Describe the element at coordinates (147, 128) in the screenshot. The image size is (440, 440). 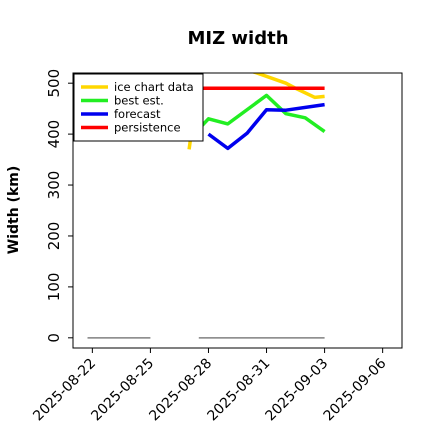
I see `legend-label-persistence: persistence` at that location.